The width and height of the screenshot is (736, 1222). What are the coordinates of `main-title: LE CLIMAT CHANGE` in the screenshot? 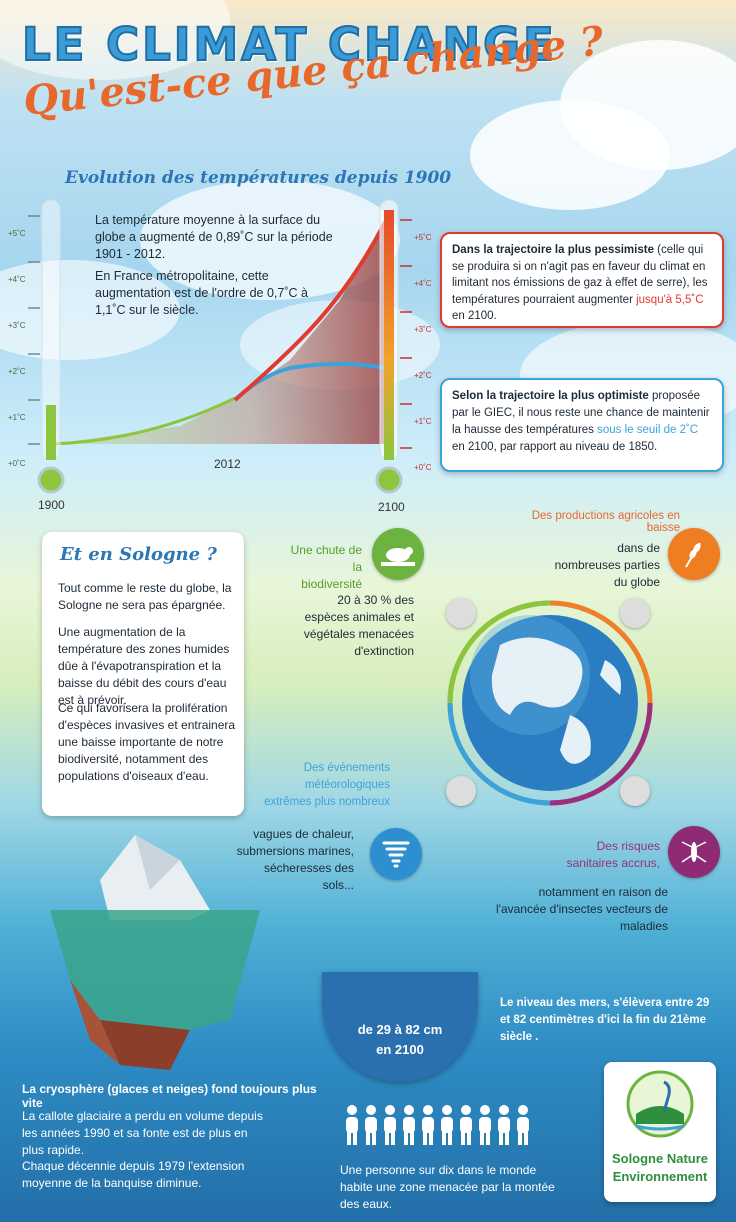 It's located at (289, 44).